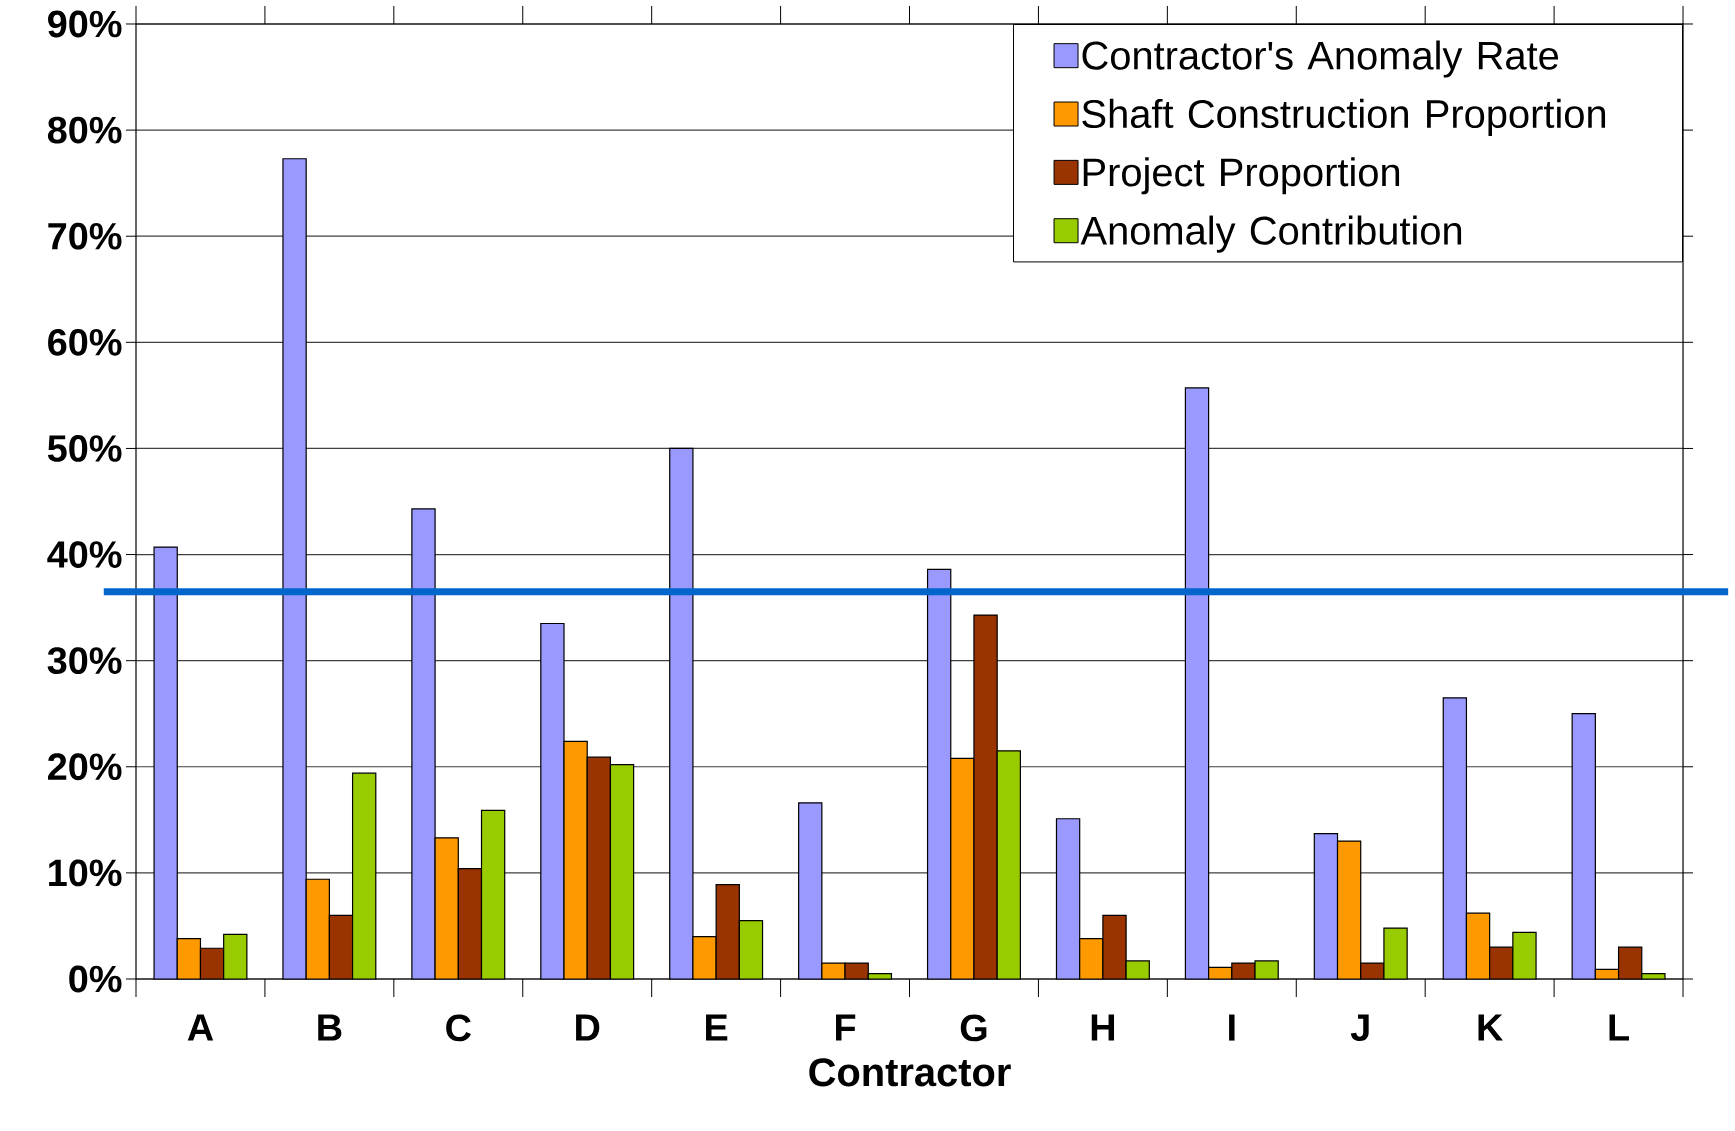 The width and height of the screenshot is (1735, 1131). Describe the element at coordinates (973, 1028) in the screenshot. I see `x-tick-label: G` at that location.